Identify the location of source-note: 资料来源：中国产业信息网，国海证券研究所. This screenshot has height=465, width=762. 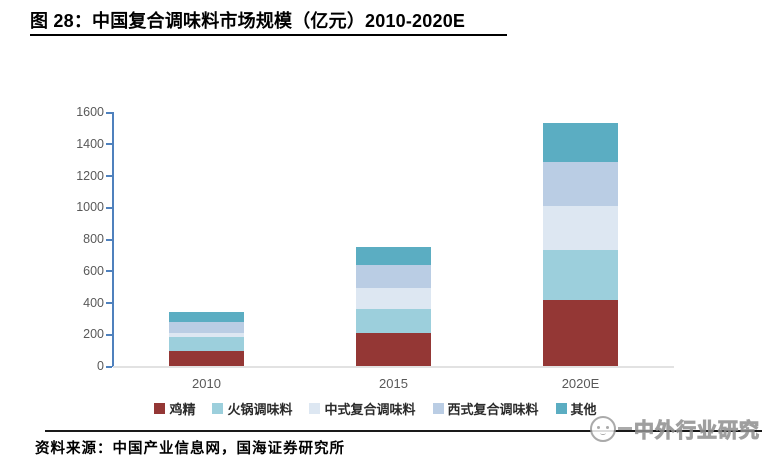
(190, 448).